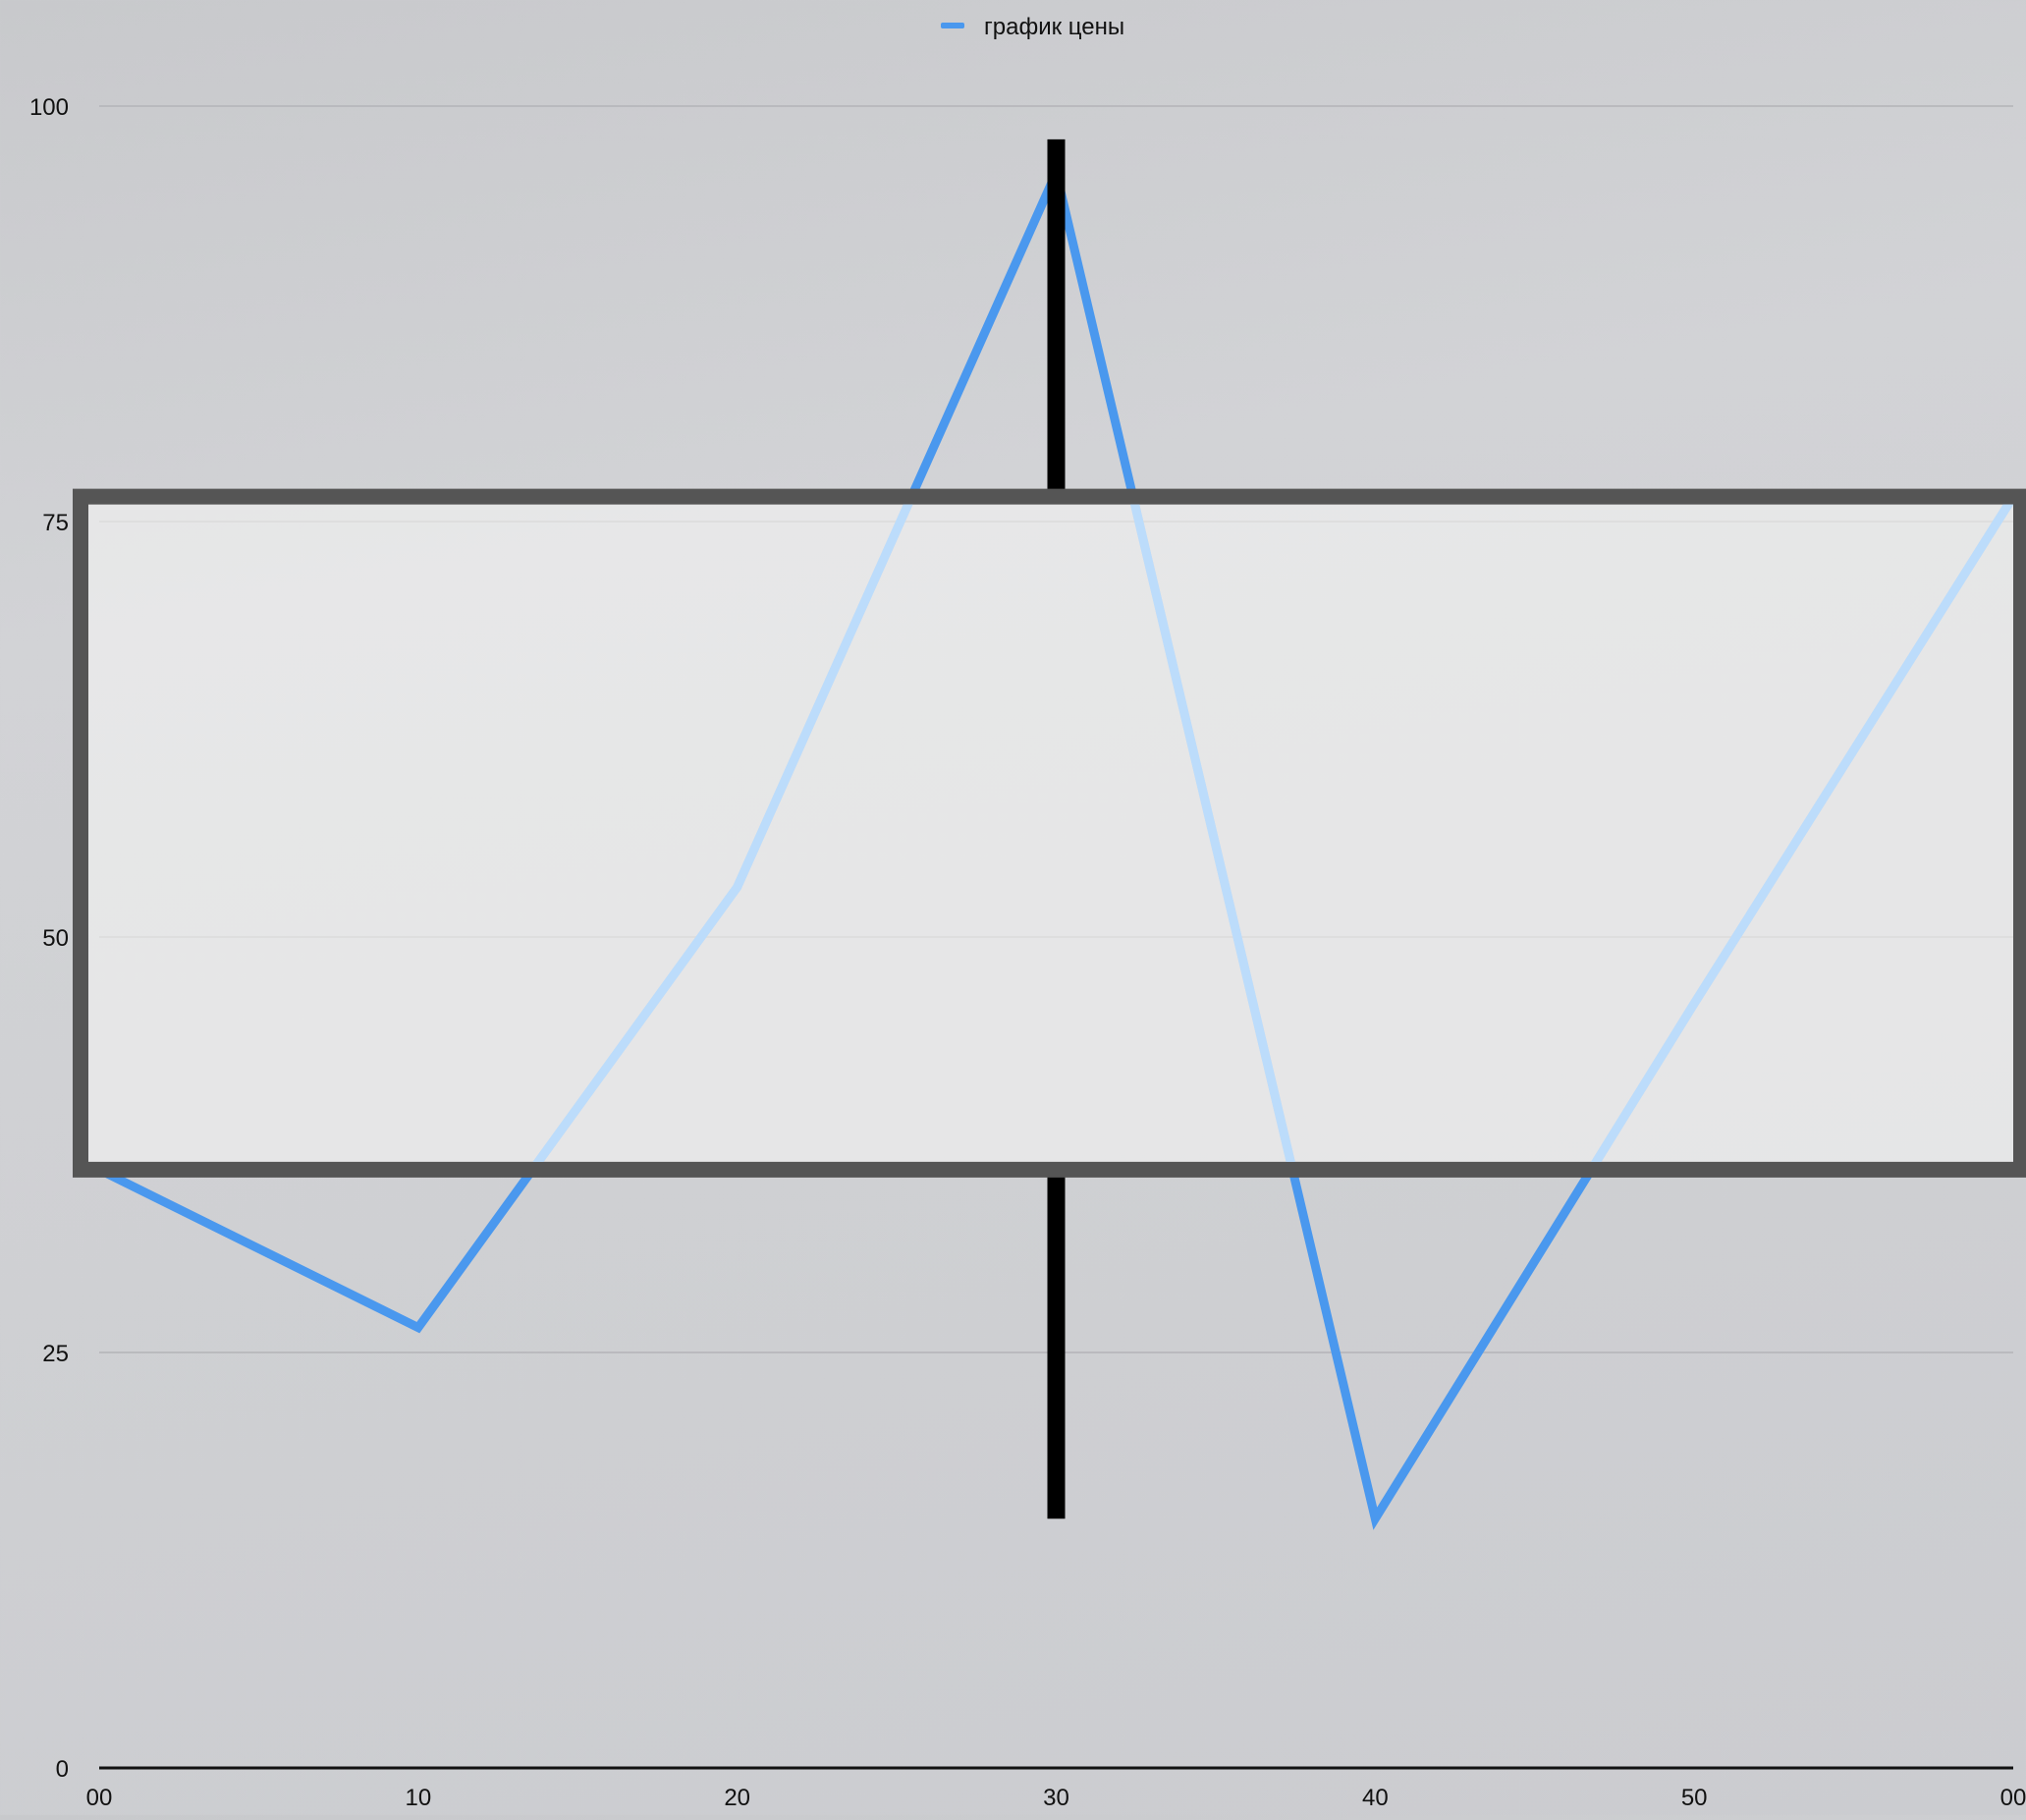  Describe the element at coordinates (1054, 27) in the screenshot. I see `legend-label: график цены` at that location.